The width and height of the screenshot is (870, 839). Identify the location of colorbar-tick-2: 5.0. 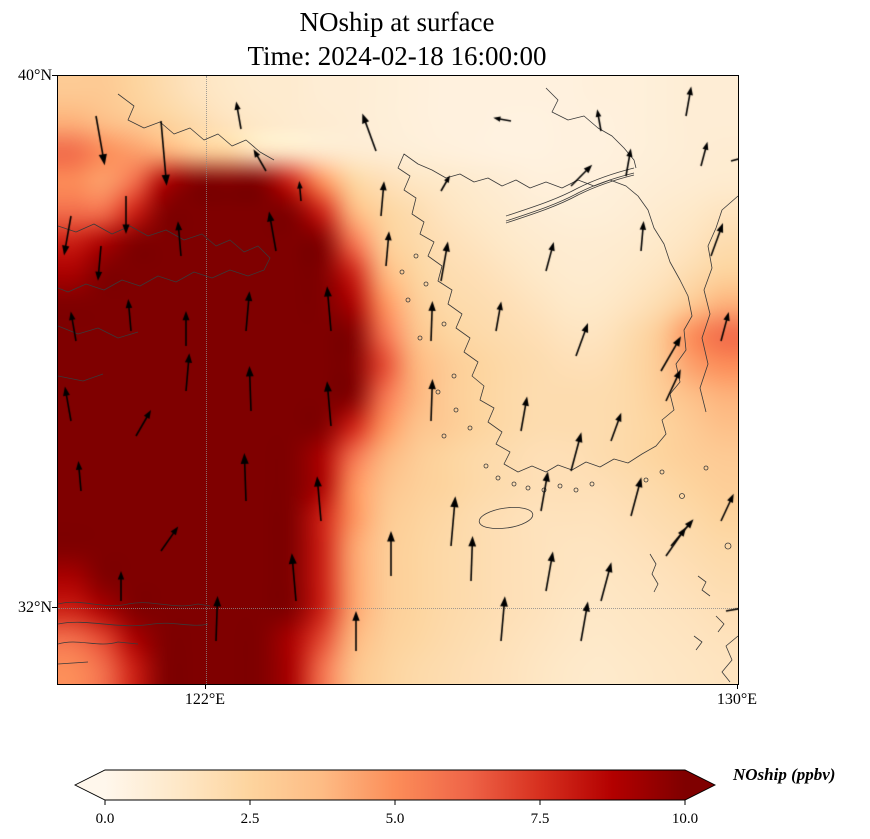
(395, 819).